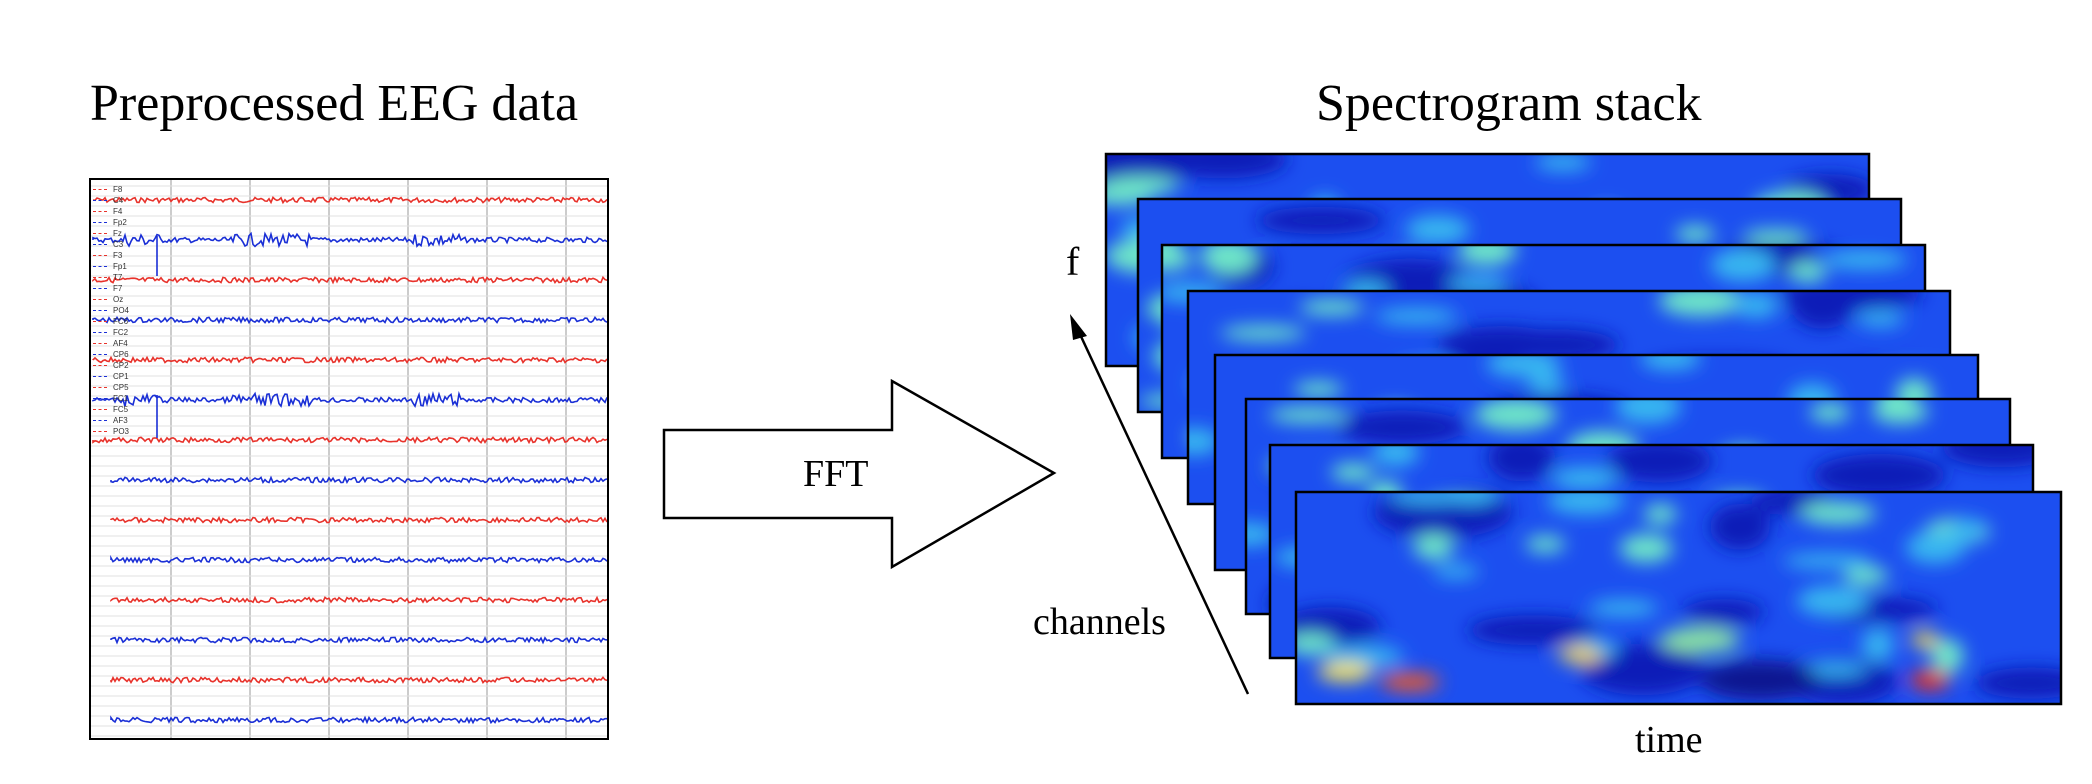 The image size is (2092, 784). Describe the element at coordinates (121, 376) in the screenshot. I see `channel-label: CP1` at that location.